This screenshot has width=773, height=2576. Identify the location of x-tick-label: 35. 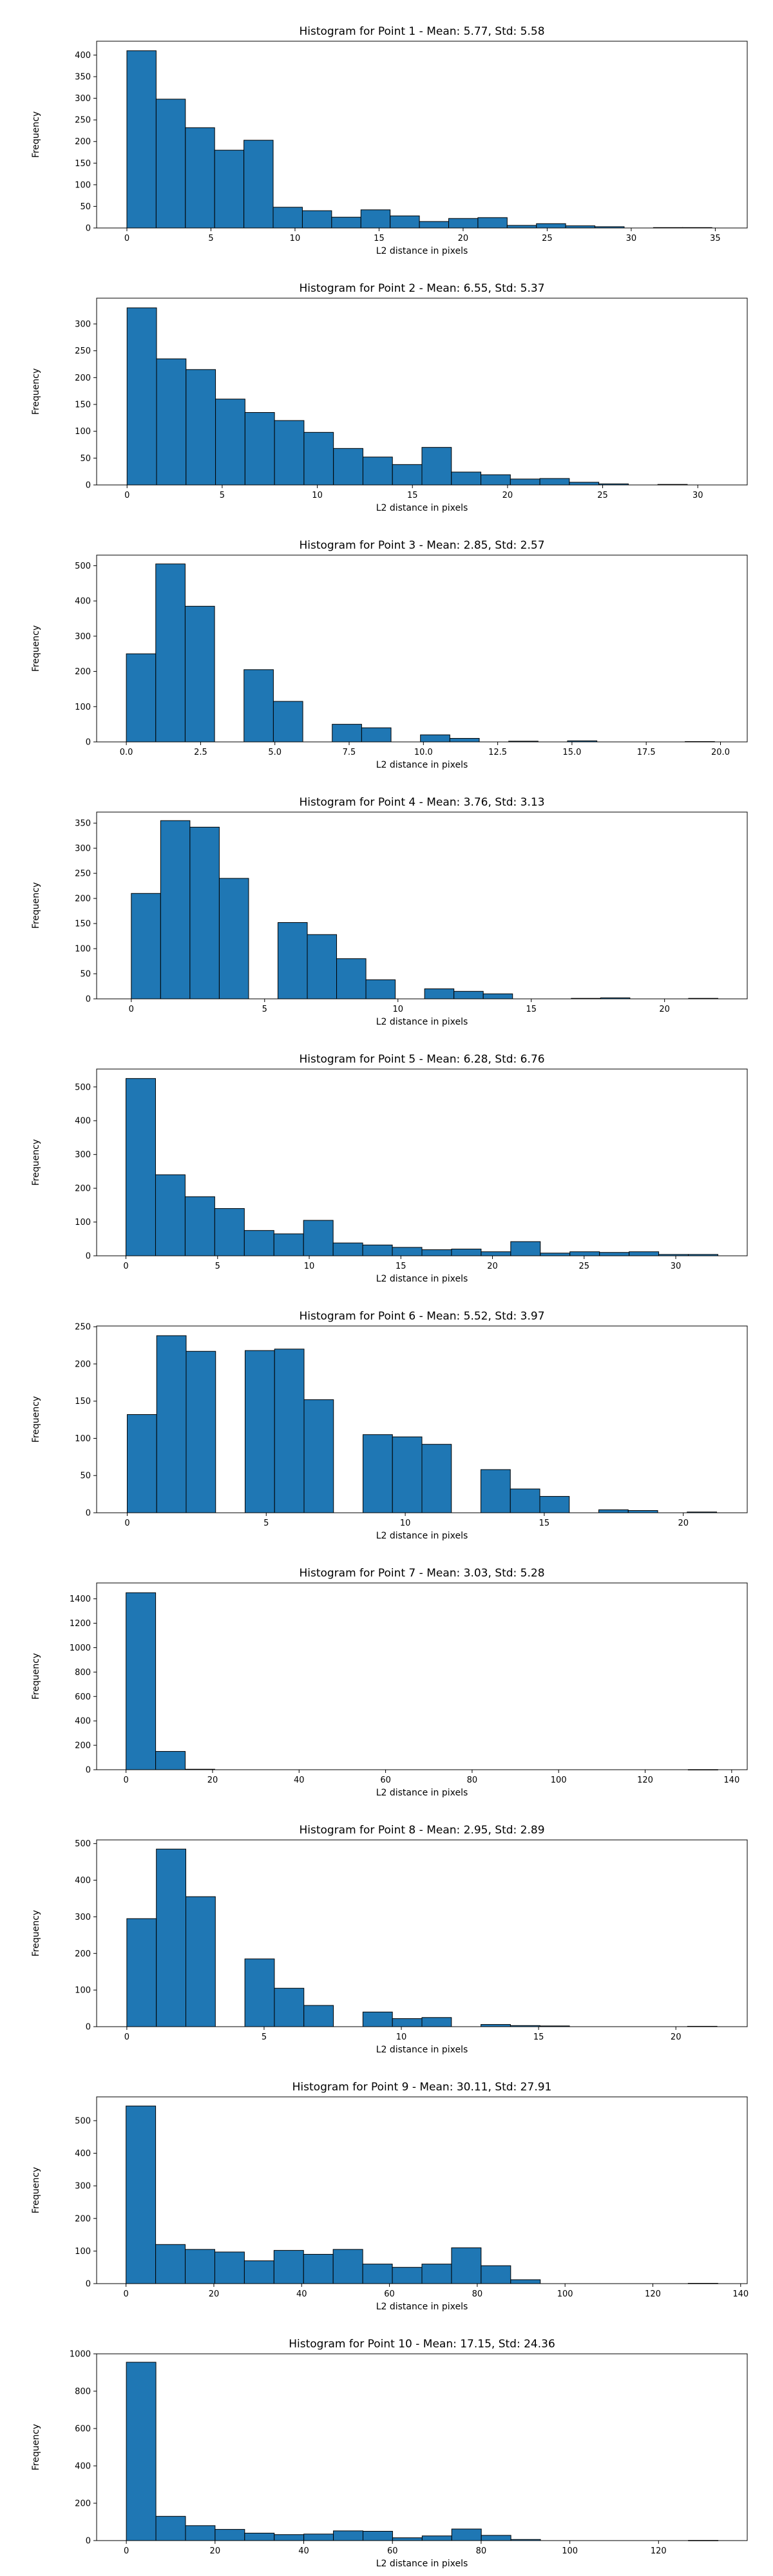
(715, 239).